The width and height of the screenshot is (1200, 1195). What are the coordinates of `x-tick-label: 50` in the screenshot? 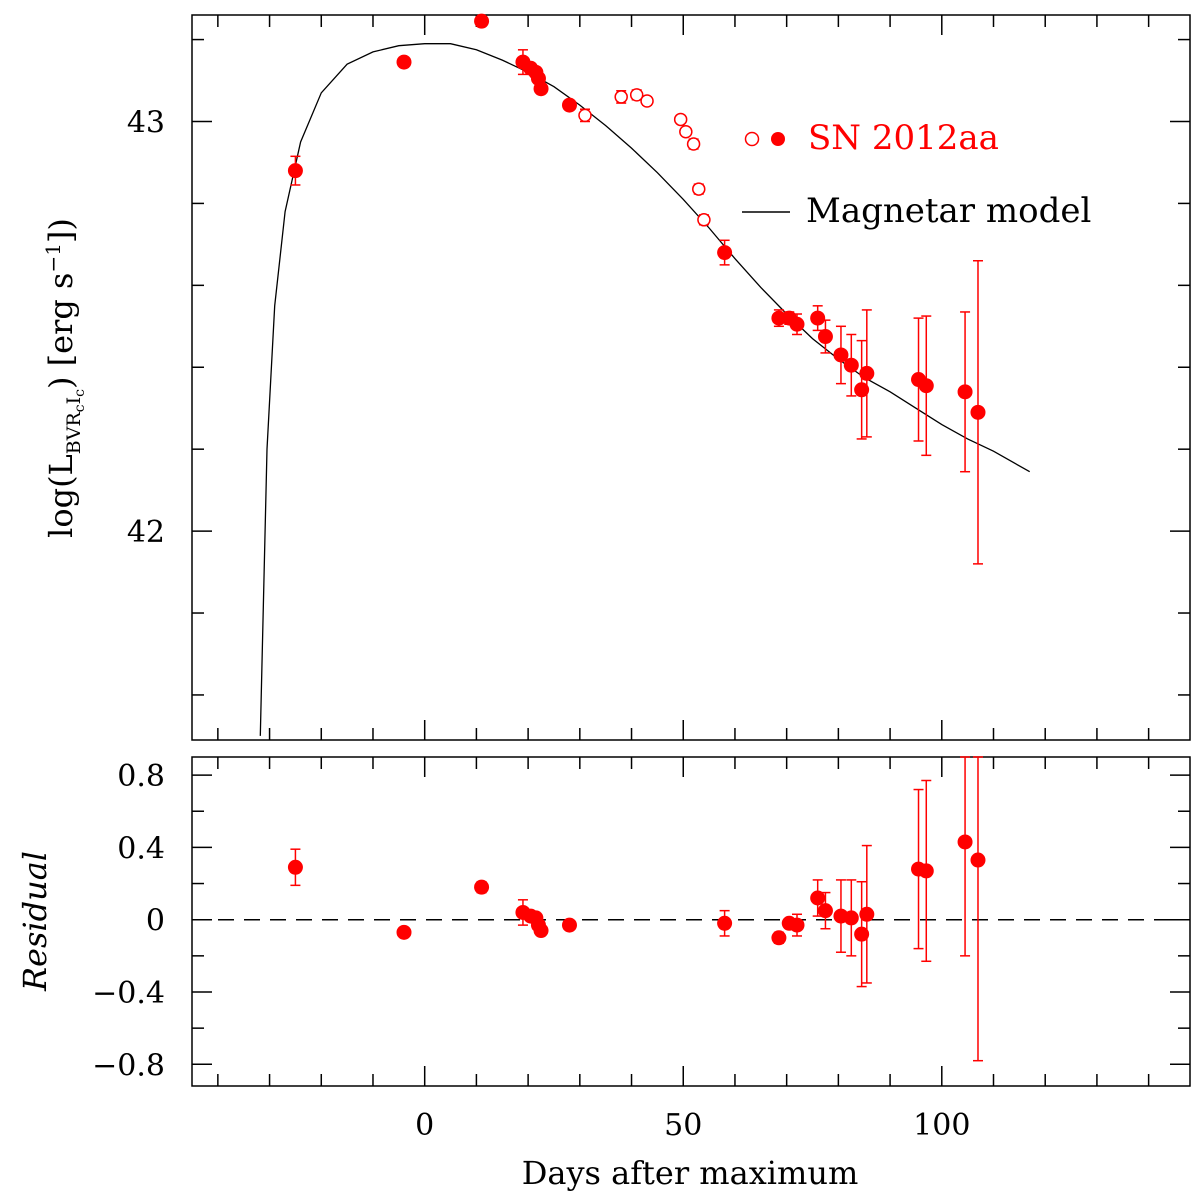 It's located at (683, 1125).